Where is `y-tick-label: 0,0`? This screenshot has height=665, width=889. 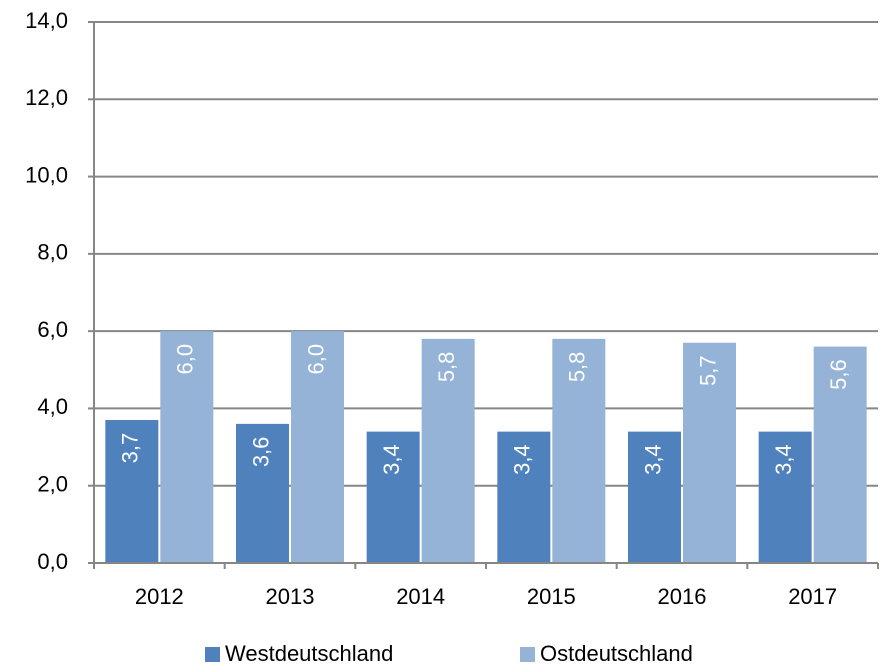
y-tick-label: 0,0 is located at coordinates (52, 561).